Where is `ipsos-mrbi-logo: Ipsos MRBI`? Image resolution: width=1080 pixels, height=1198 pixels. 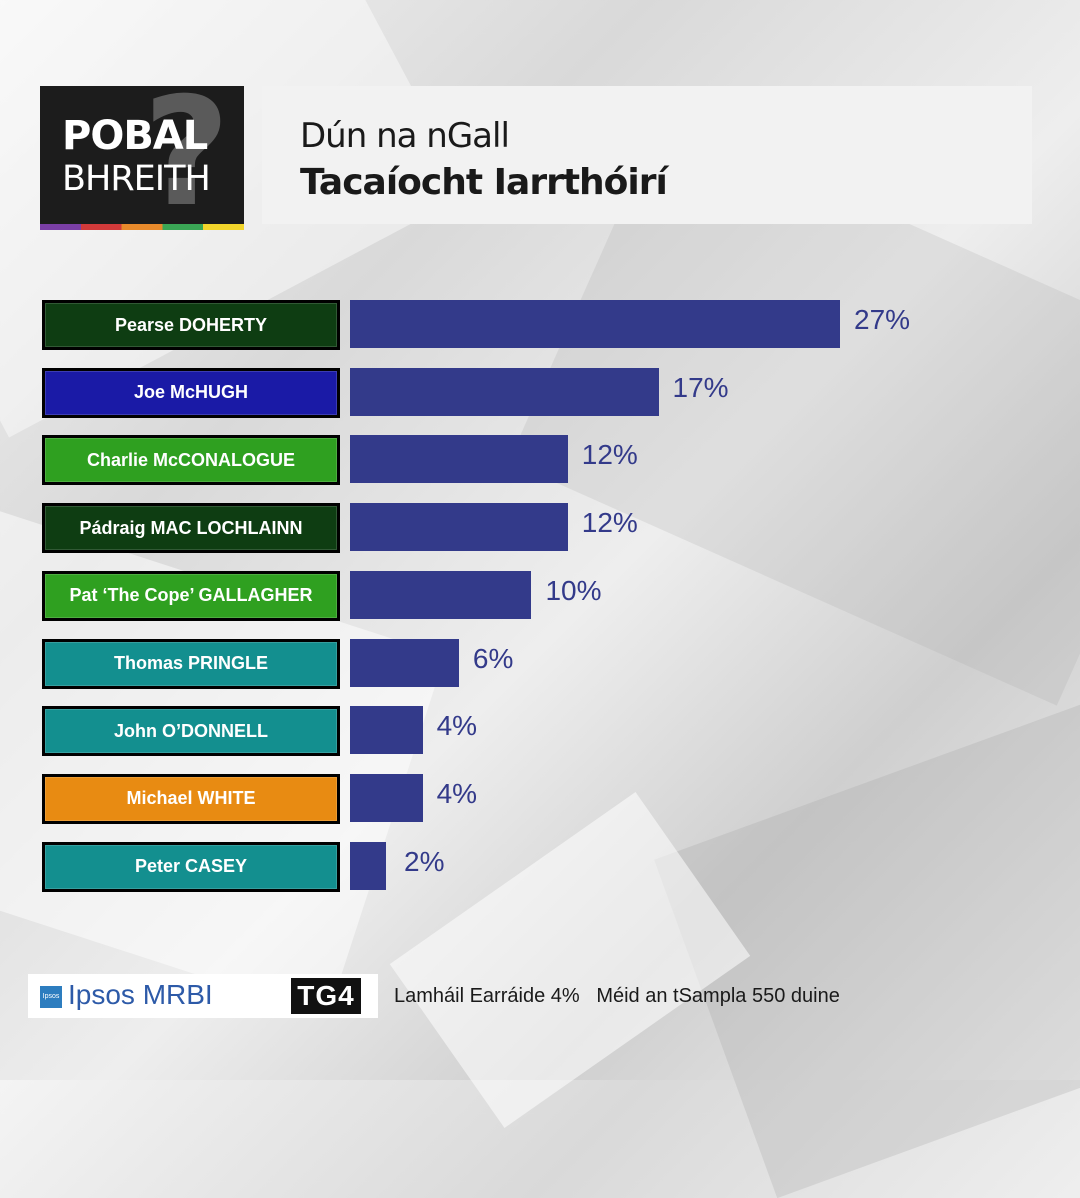 ipsos-mrbi-logo: Ipsos MRBI is located at coordinates (140, 994).